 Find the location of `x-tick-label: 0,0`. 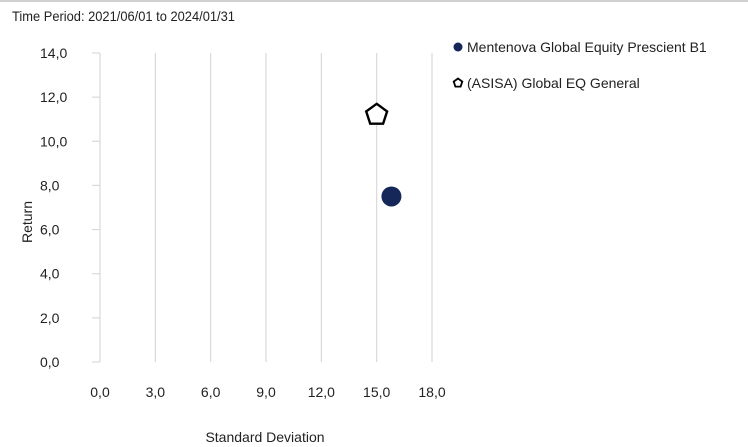

x-tick-label: 0,0 is located at coordinates (100, 392).